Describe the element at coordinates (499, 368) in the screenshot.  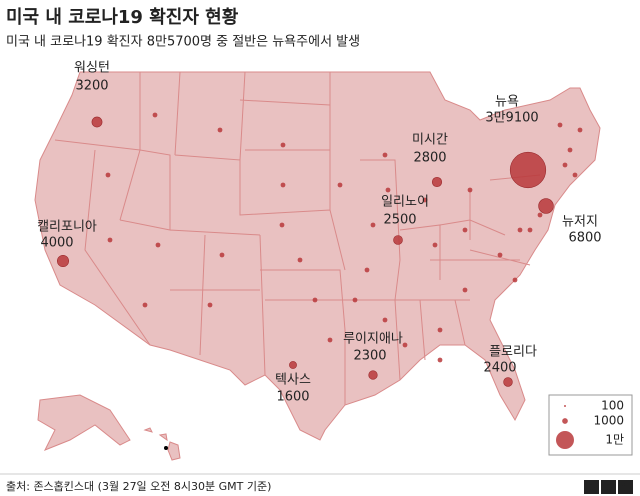
I see `bubble-value: 2400` at that location.